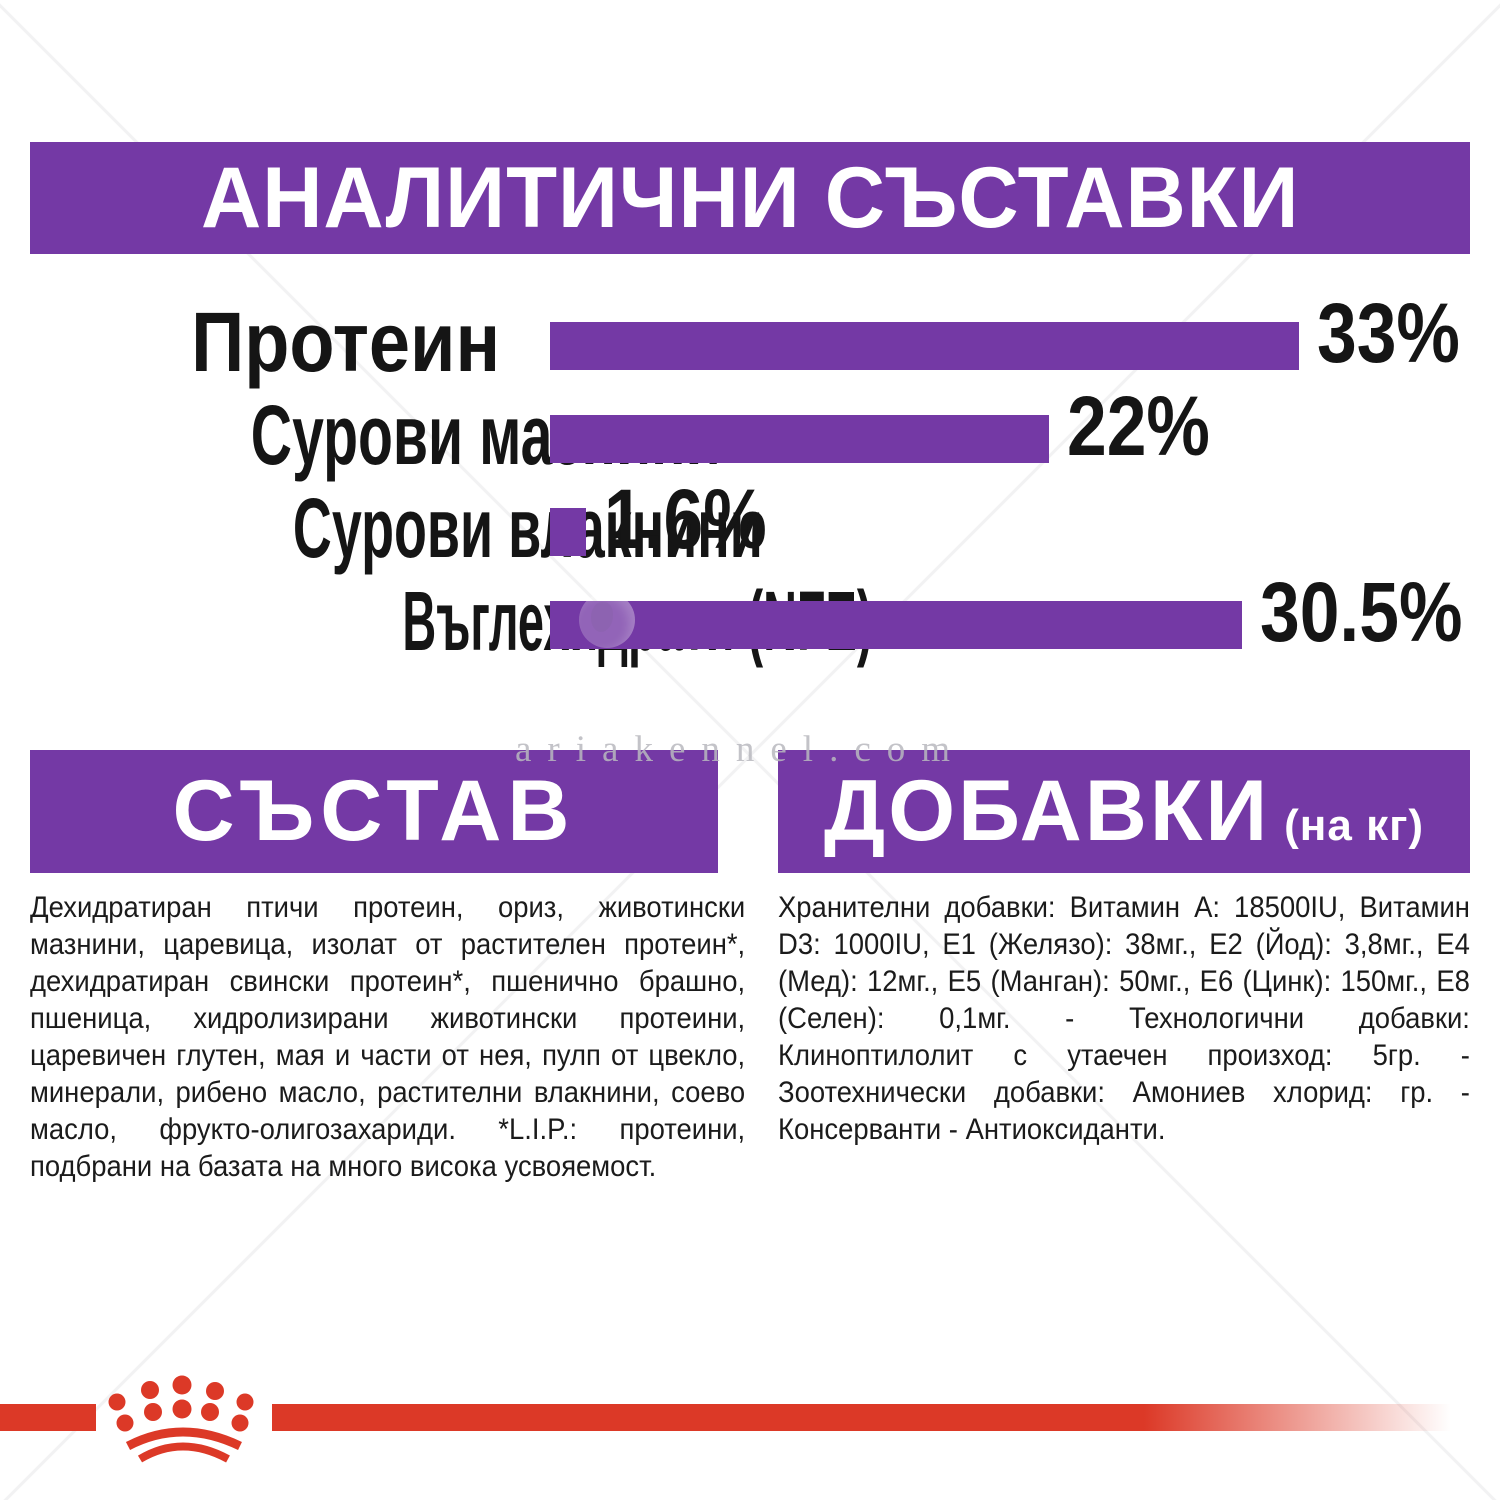 This screenshot has width=1500, height=1500. What do you see at coordinates (181, 1419) in the screenshot?
I see `royal-canin-crown-icon` at bounding box center [181, 1419].